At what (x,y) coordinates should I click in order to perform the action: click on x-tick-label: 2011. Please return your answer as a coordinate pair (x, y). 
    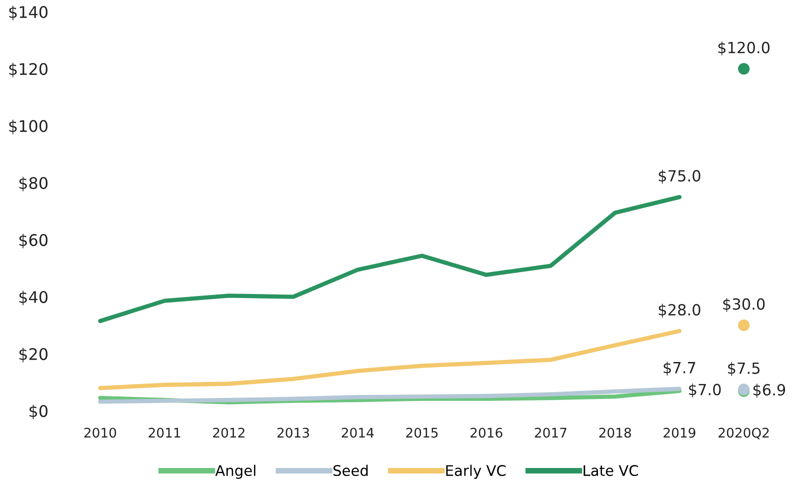
    Looking at the image, I should click on (164, 433).